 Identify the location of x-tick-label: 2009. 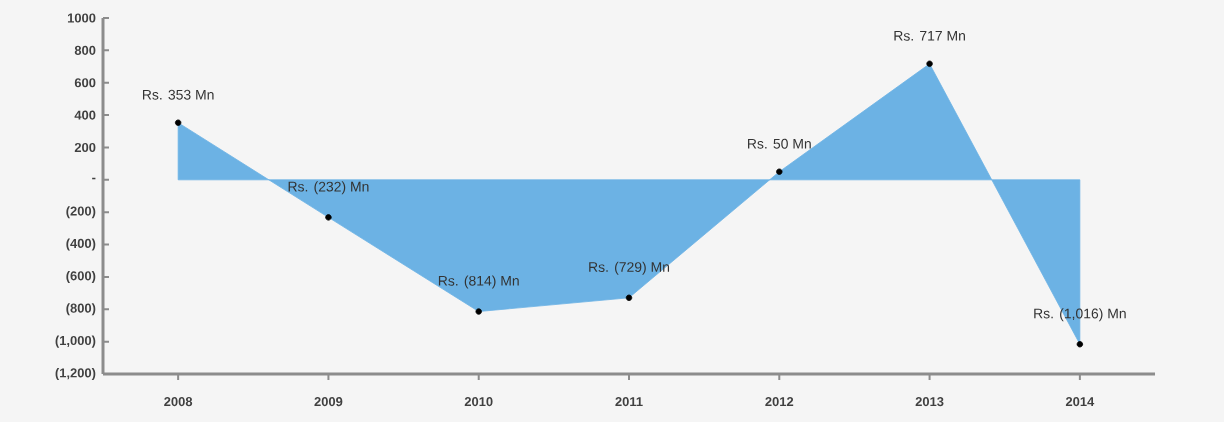
(328, 402).